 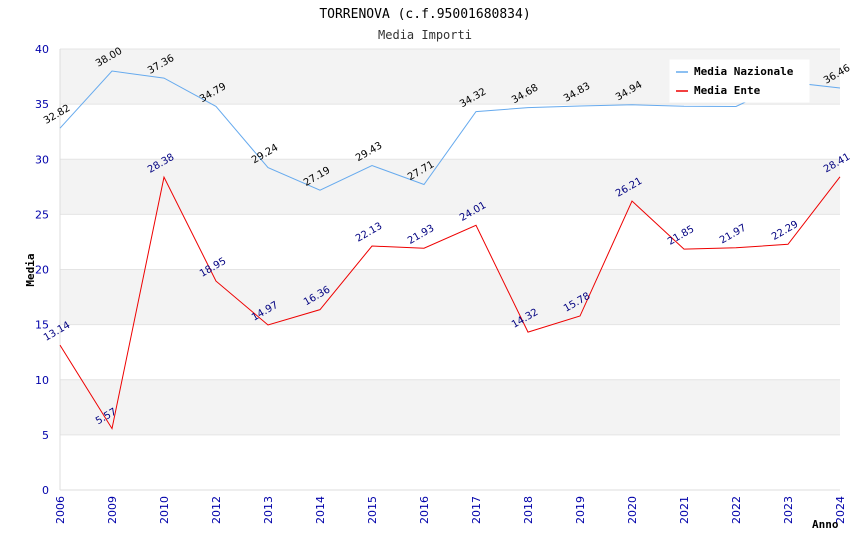 What do you see at coordinates (372, 510) in the screenshot?
I see `x-tick-label: 2015` at bounding box center [372, 510].